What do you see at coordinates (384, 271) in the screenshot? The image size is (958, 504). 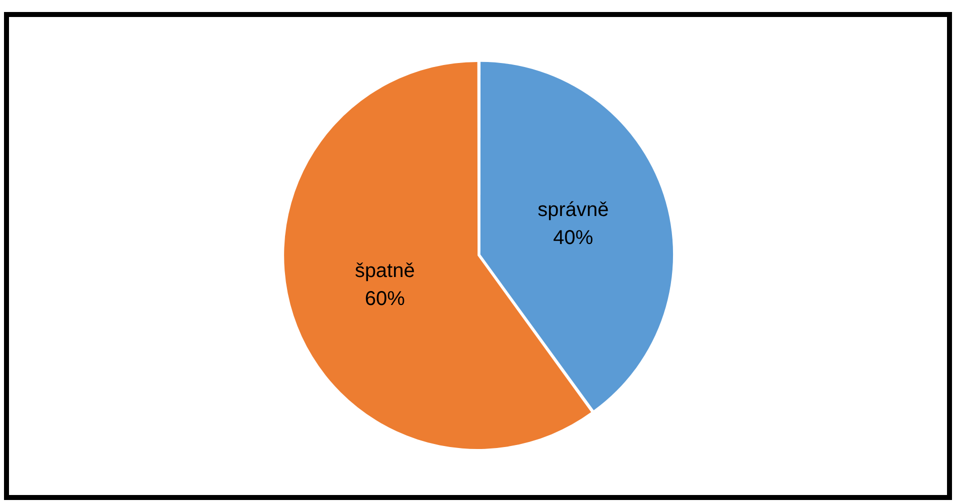 I see `slice-label: špatně` at bounding box center [384, 271].